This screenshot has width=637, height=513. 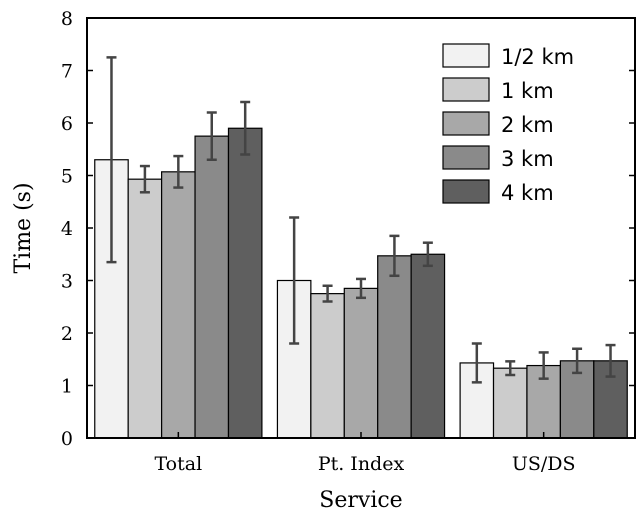 I want to click on legend: 1/2 km 1 km 2 km 3 km 4 km, so click(x=508, y=124).